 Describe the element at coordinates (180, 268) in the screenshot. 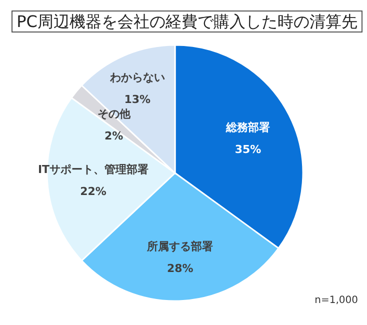

I see `data-label: 28%` at that location.